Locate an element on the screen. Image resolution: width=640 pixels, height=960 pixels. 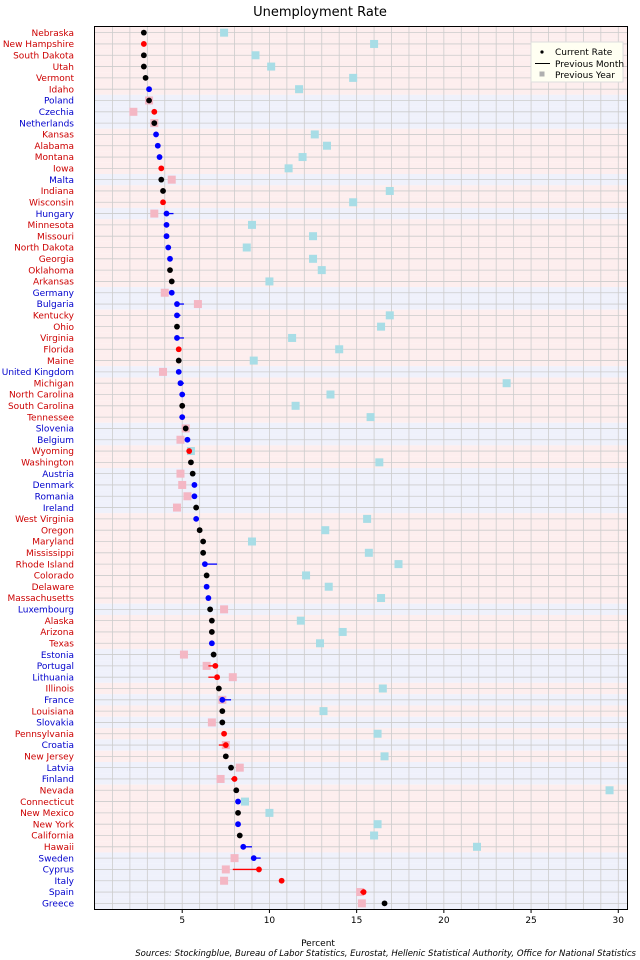
row-label: Malta is located at coordinates (61, 181).